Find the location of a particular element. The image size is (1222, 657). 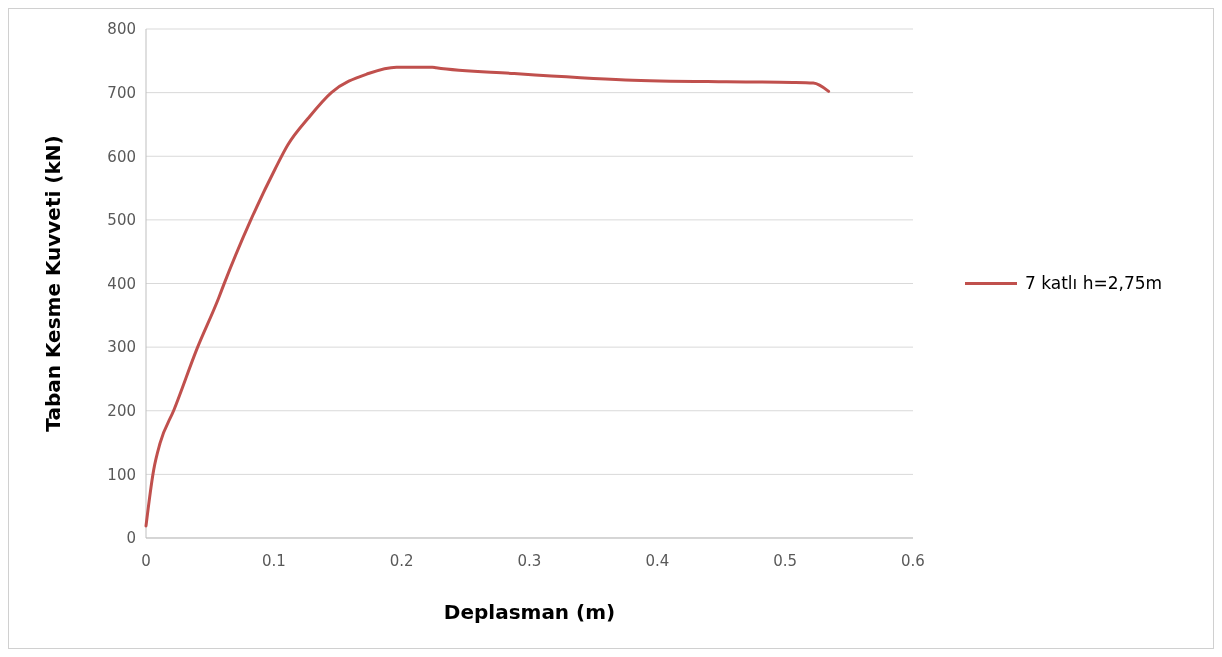

y-tick-label: 200 is located at coordinates (121, 411).